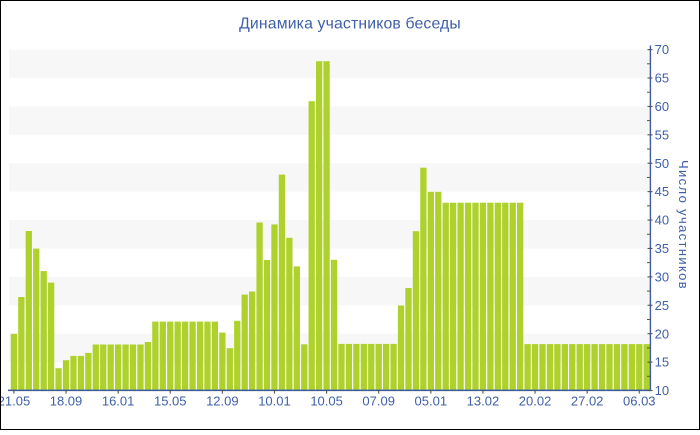 This screenshot has height=435, width=700. Describe the element at coordinates (535, 401) in the screenshot. I see `svg-text: 20.02` at that location.